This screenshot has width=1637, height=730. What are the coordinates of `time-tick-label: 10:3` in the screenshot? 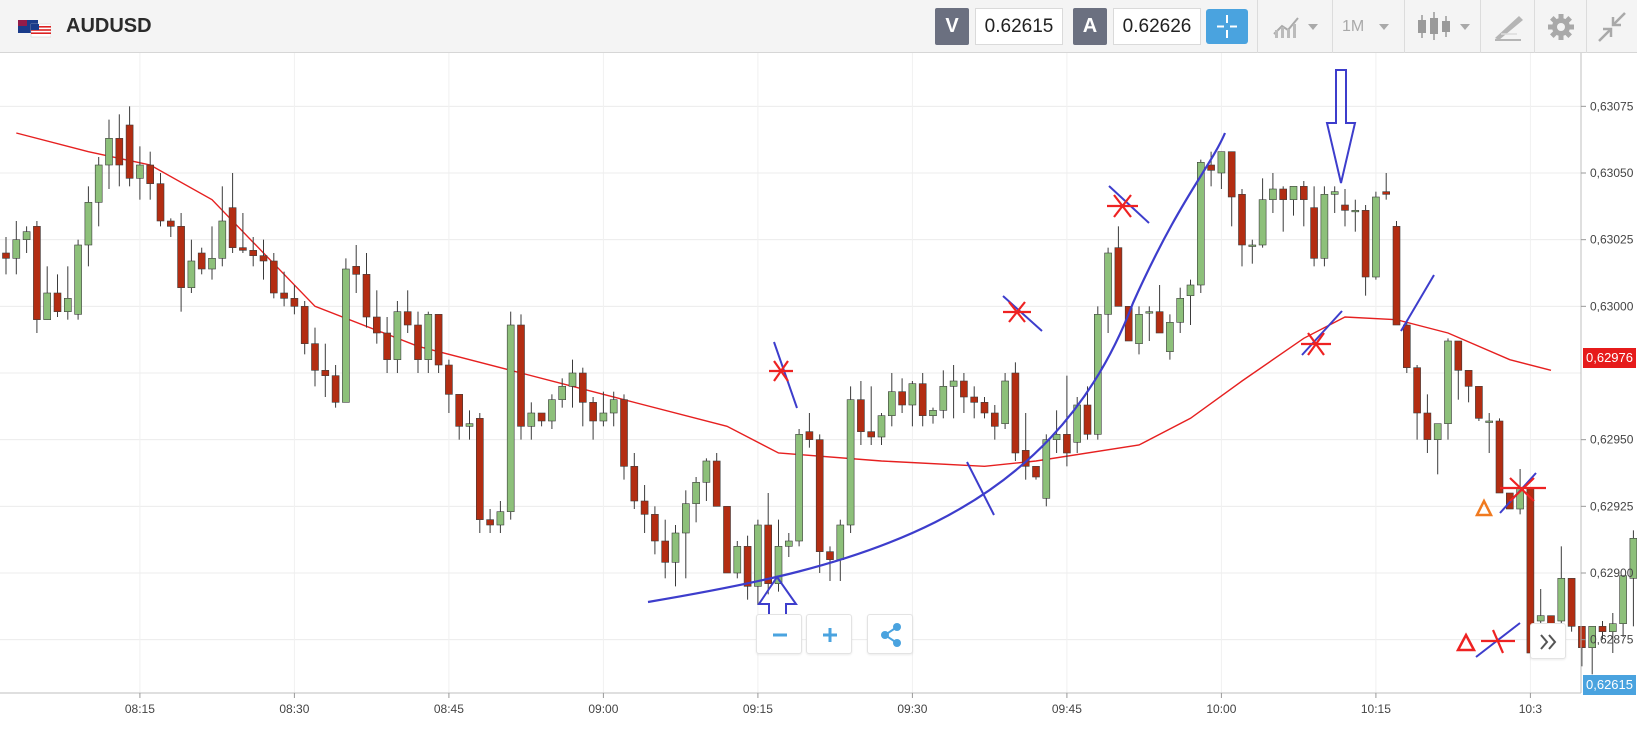 It's located at (1531, 709).